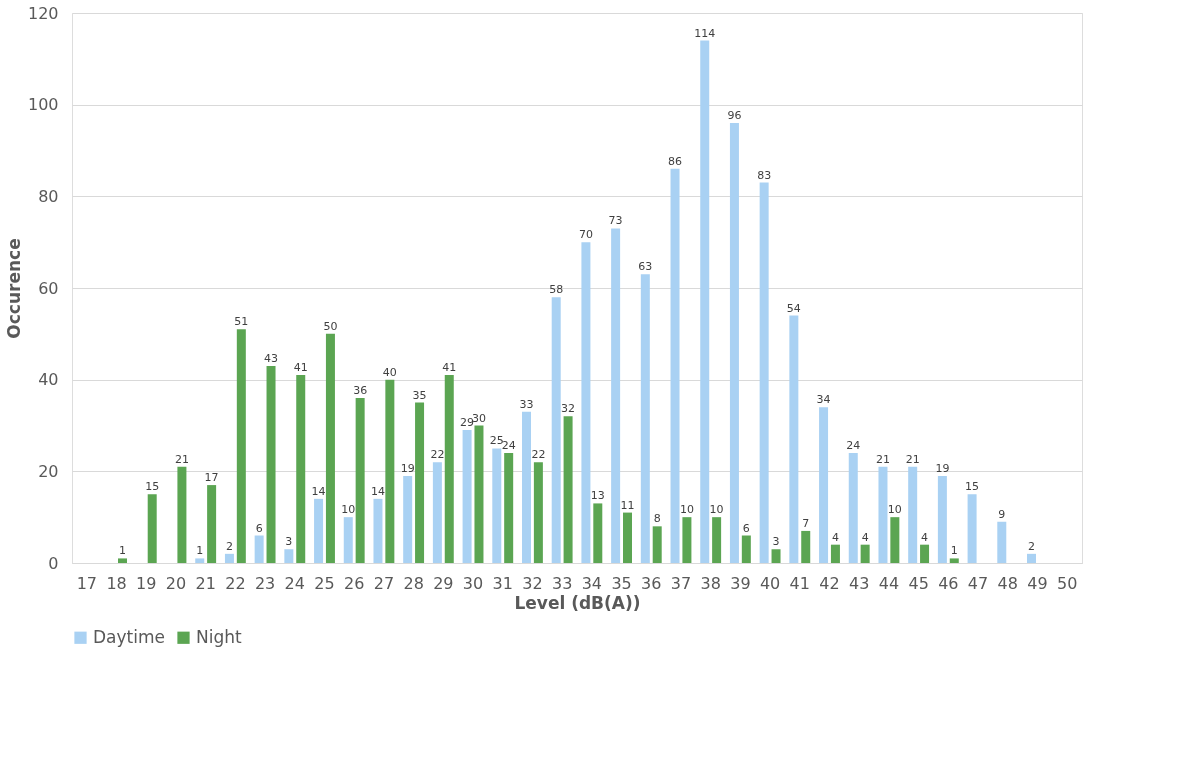 This screenshot has height=767, width=1193. What do you see at coordinates (271, 358) in the screenshot?
I see `data-label: 43` at bounding box center [271, 358].